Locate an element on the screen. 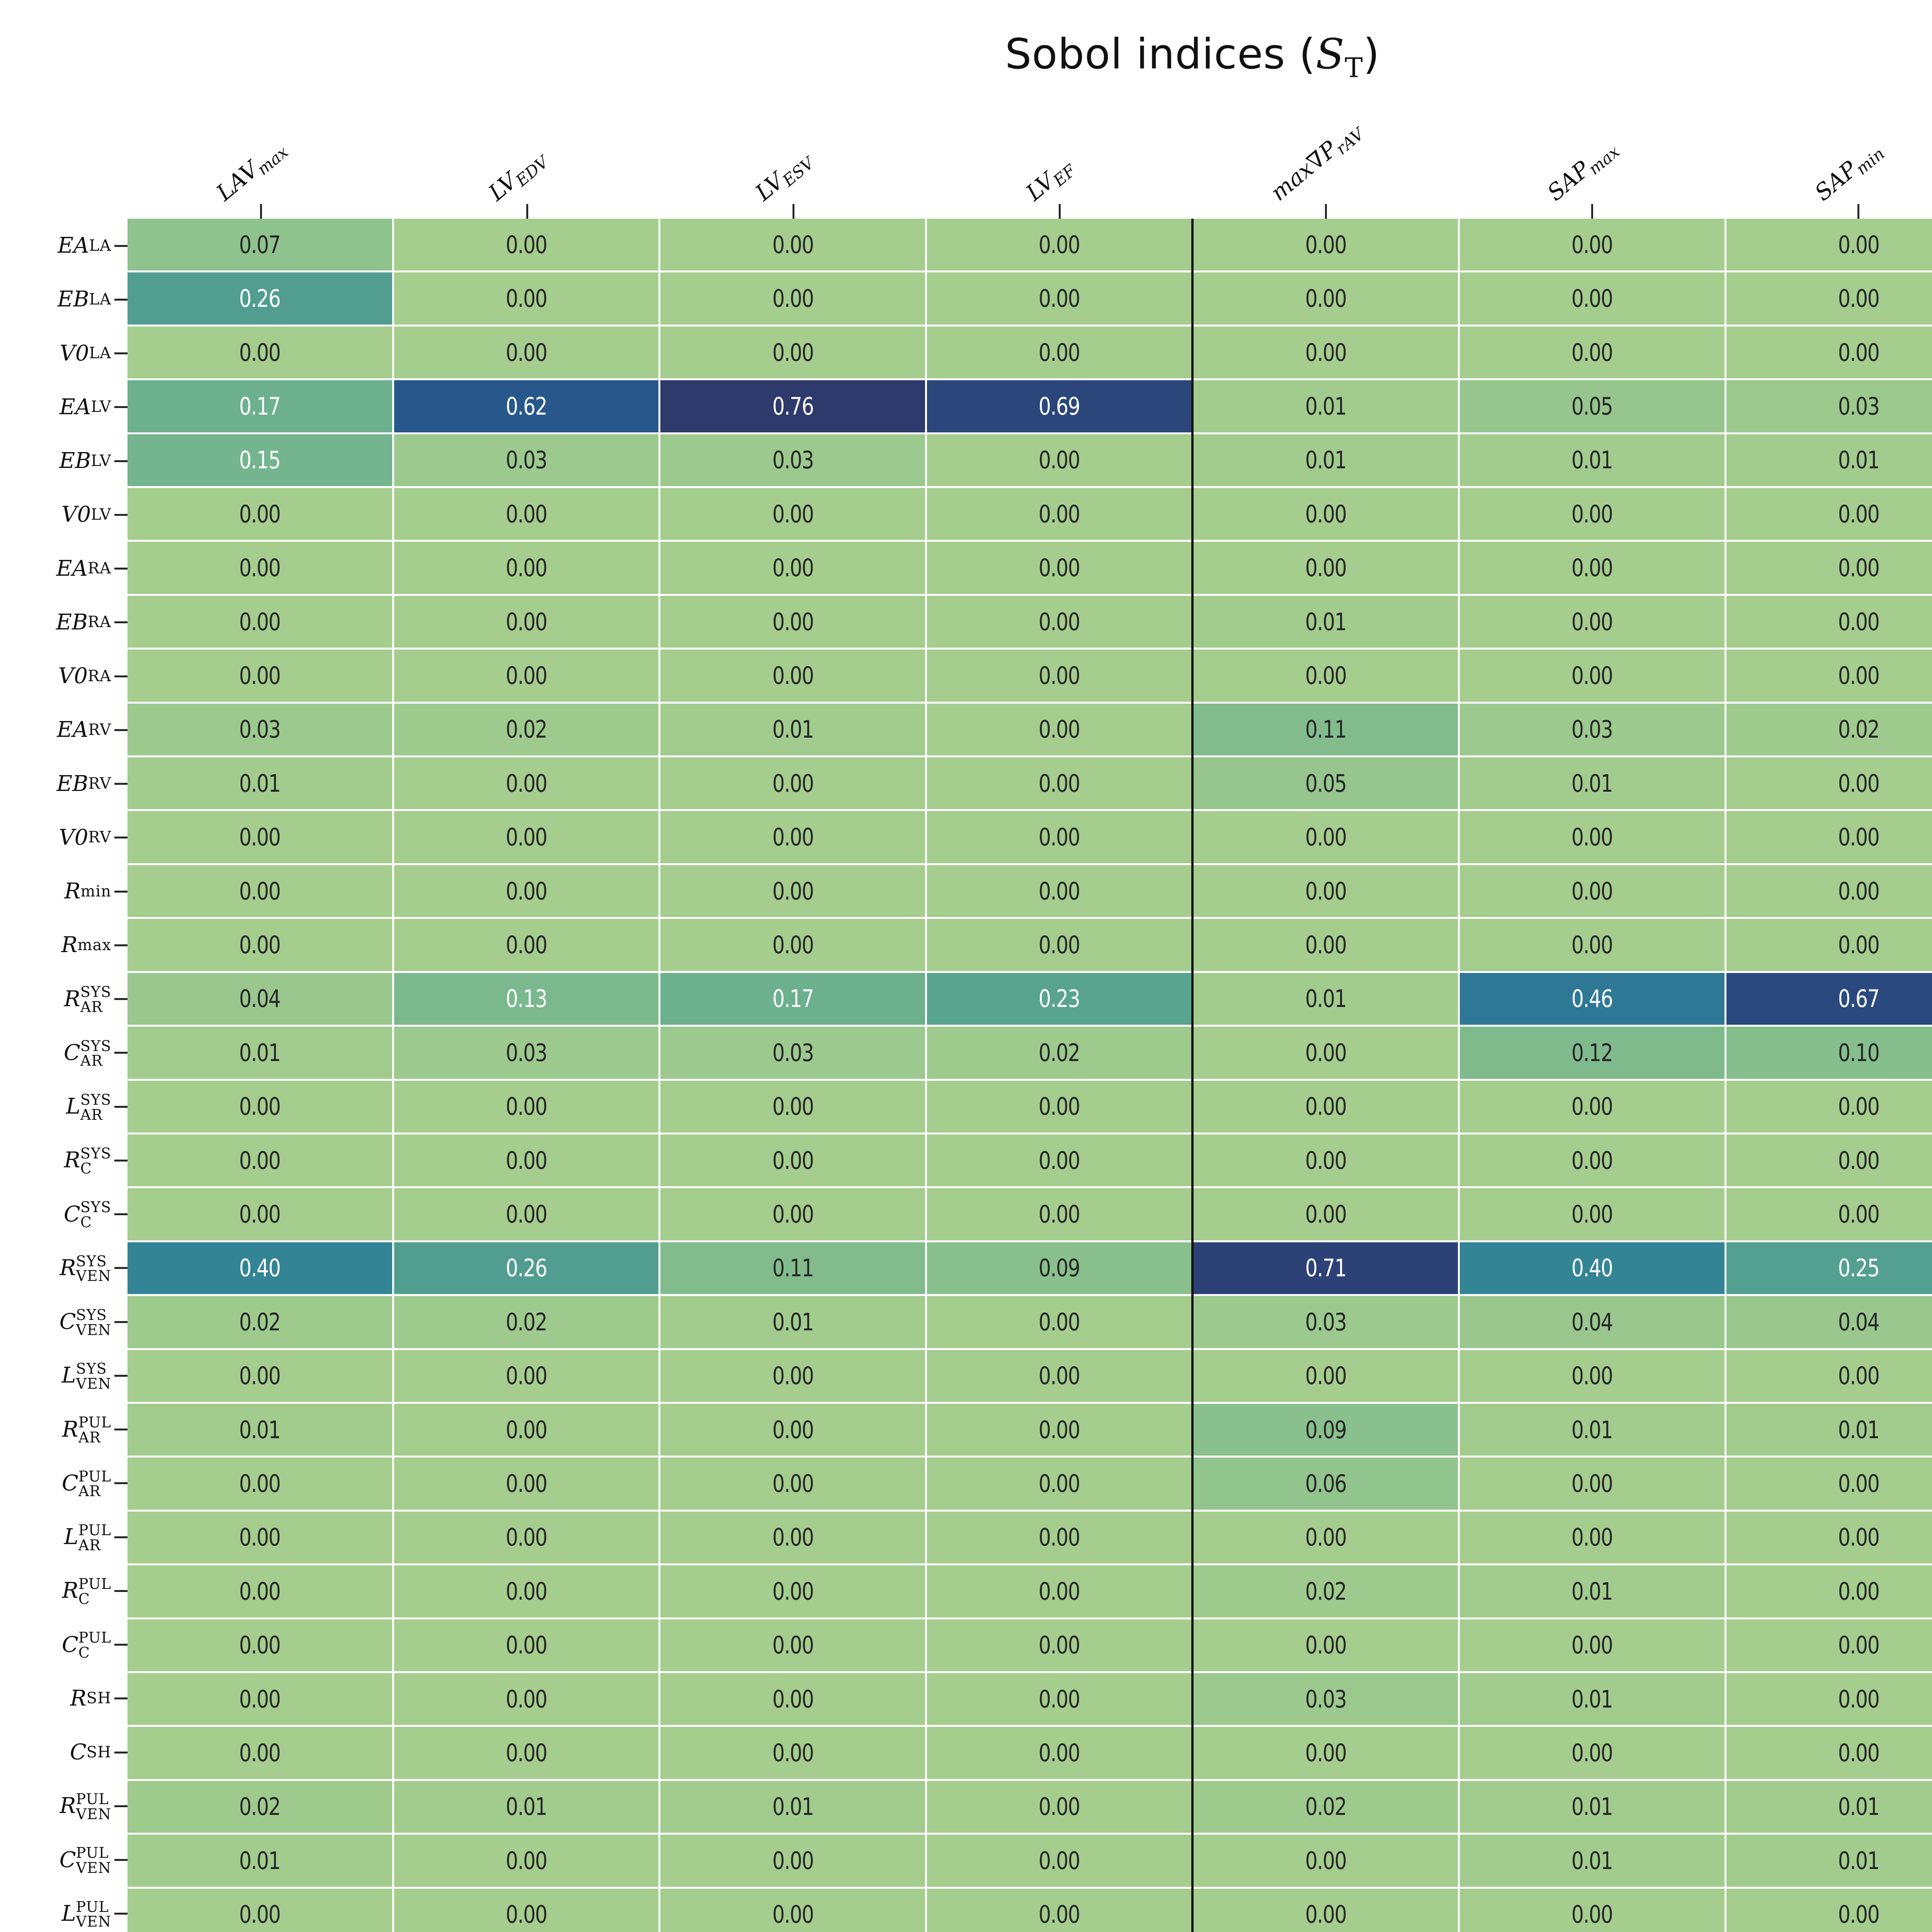 Image resolution: width=1932 pixels, height=1932 pixels. row-label: EA LV is located at coordinates (85, 407).